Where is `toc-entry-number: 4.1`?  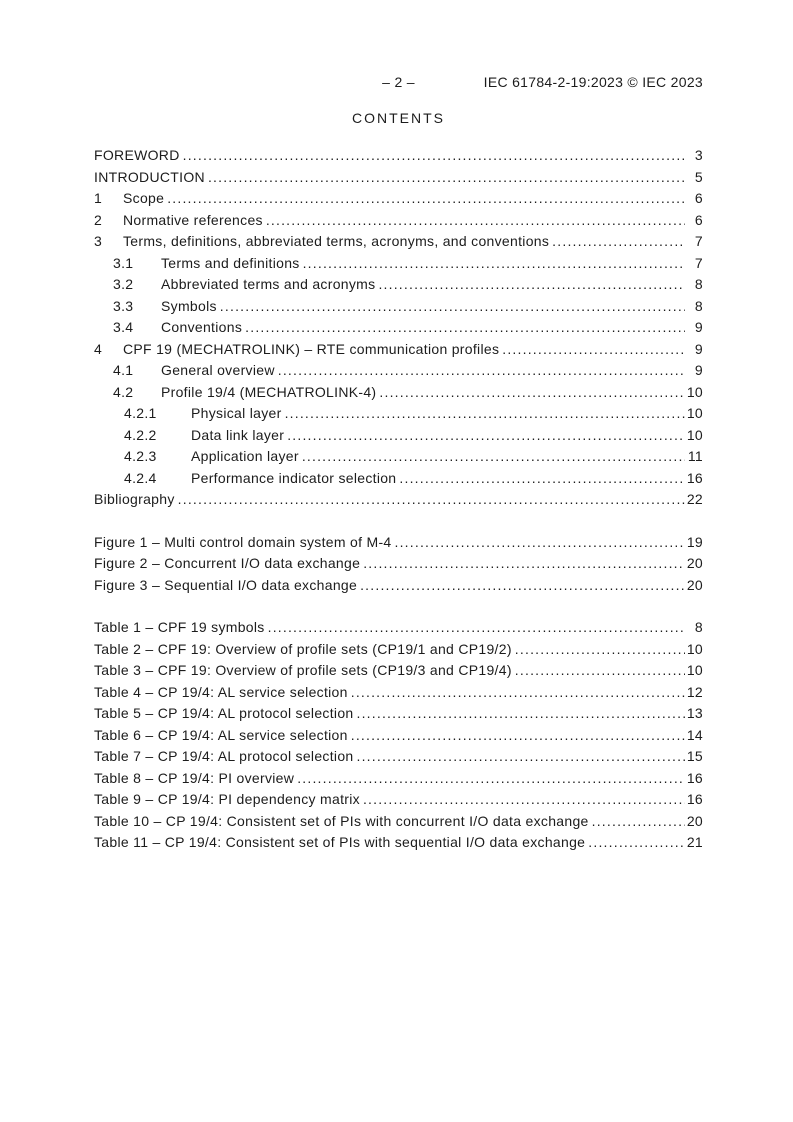
toc-entry-number: 4.1 is located at coordinates (123, 370).